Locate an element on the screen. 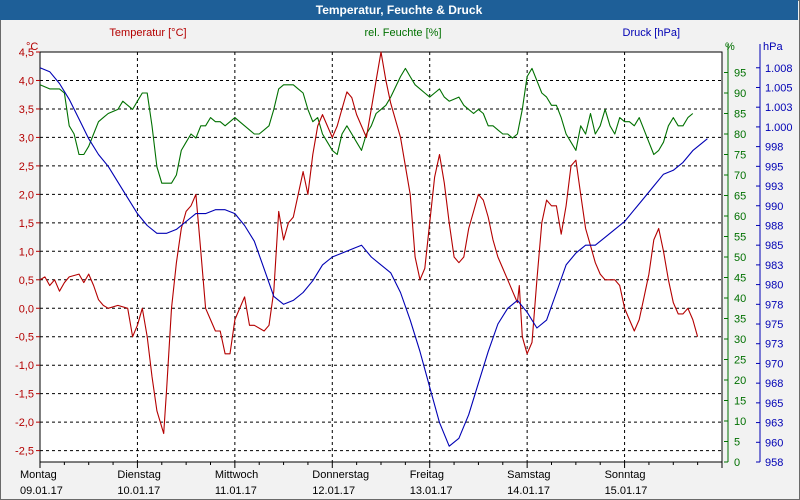  pressure-tick-label: 960 is located at coordinates (774, 443).